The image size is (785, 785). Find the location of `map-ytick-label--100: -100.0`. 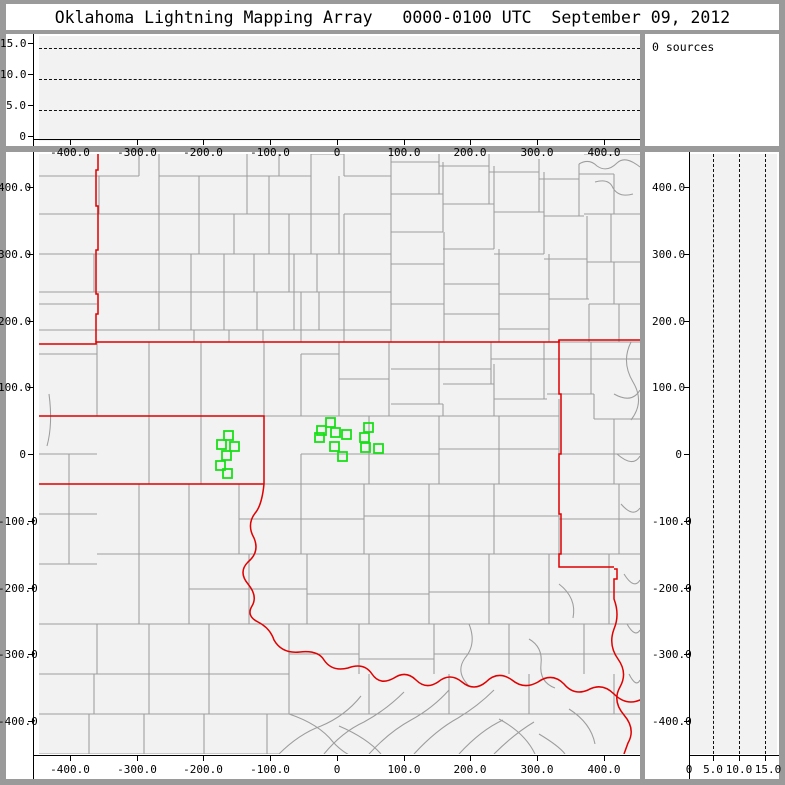

map-ytick-label--100: -100.0 is located at coordinates (19, 521).